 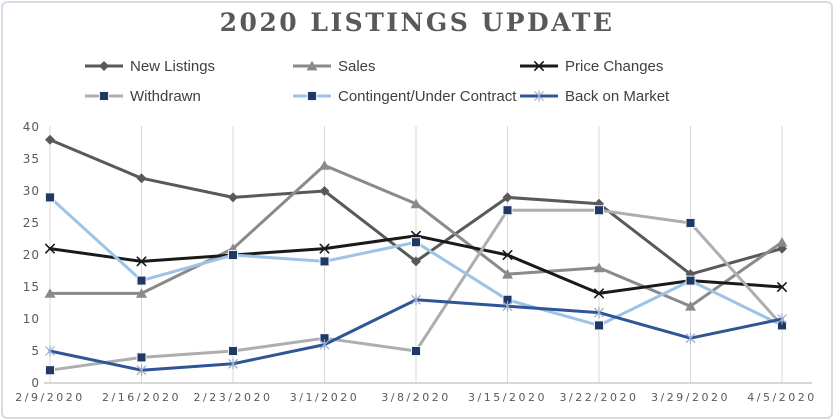 I want to click on y-tick-label-5: 5, so click(x=35, y=351).